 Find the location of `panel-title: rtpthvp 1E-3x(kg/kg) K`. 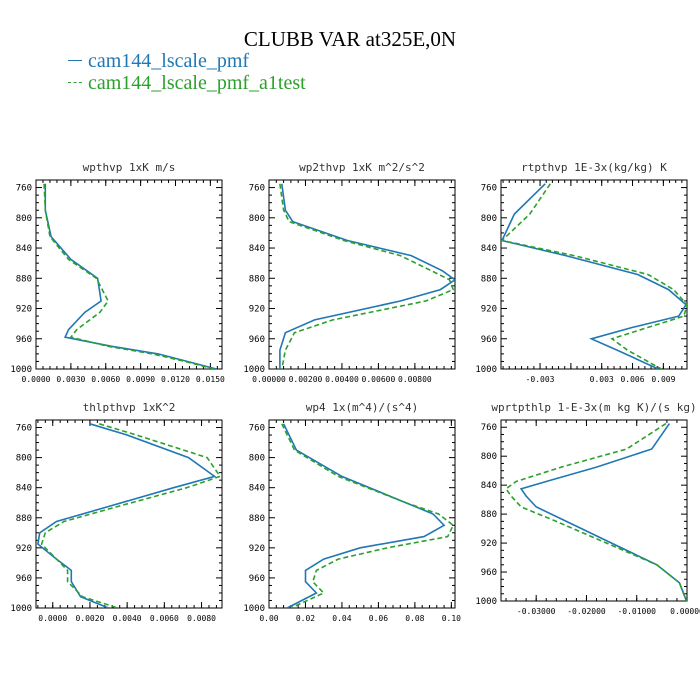

panel-title: rtpthvp 1E-3x(kg/kg) K is located at coordinates (594, 167).